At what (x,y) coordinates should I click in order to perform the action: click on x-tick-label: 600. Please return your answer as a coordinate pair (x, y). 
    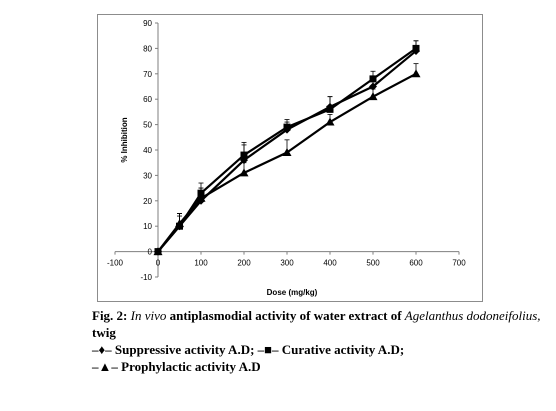
    Looking at the image, I should click on (416, 263).